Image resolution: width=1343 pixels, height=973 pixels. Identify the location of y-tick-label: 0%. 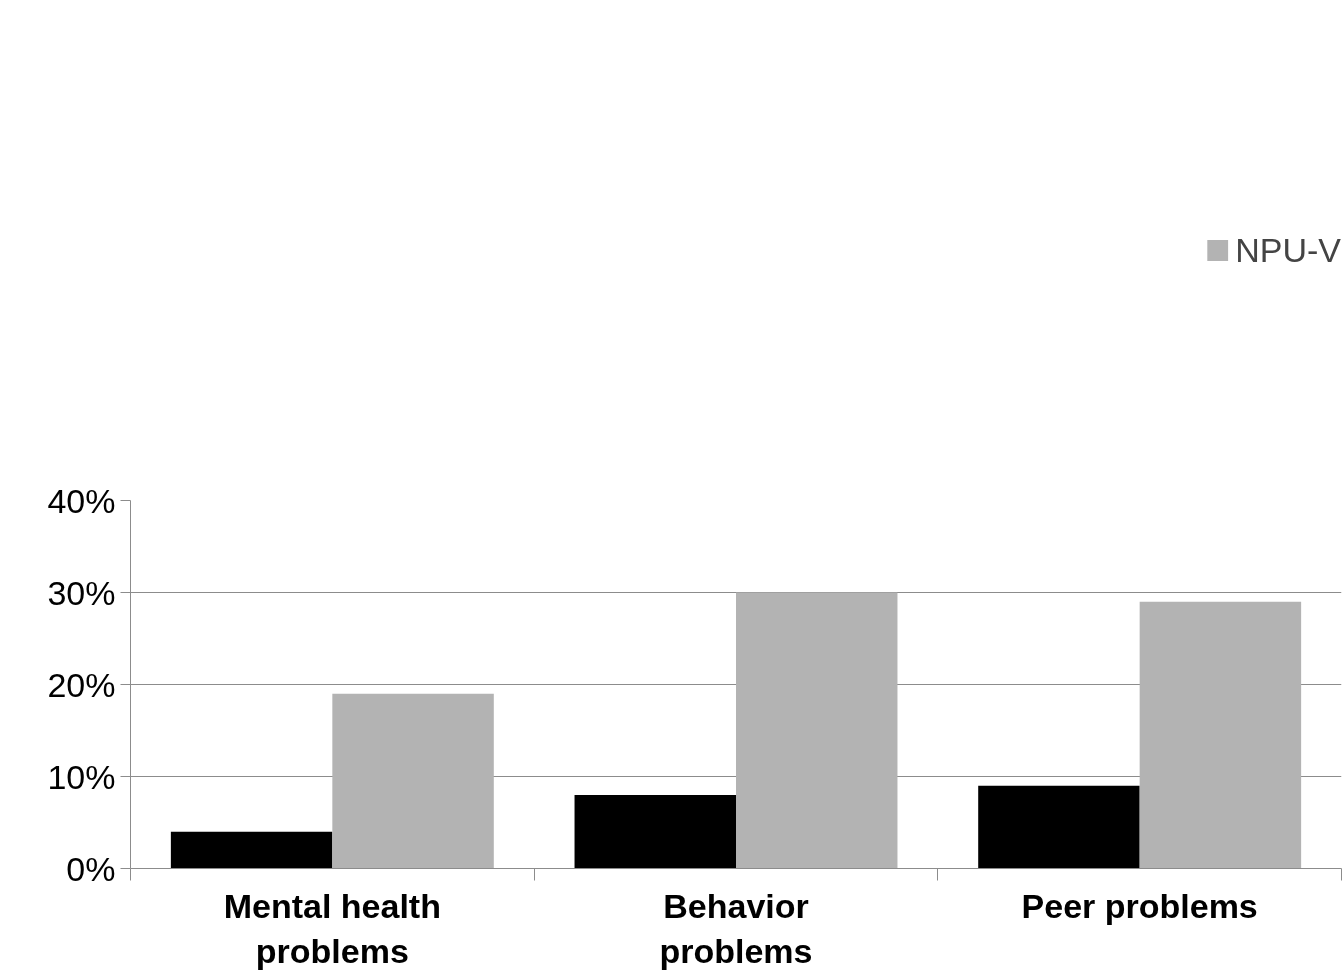
(91, 868).